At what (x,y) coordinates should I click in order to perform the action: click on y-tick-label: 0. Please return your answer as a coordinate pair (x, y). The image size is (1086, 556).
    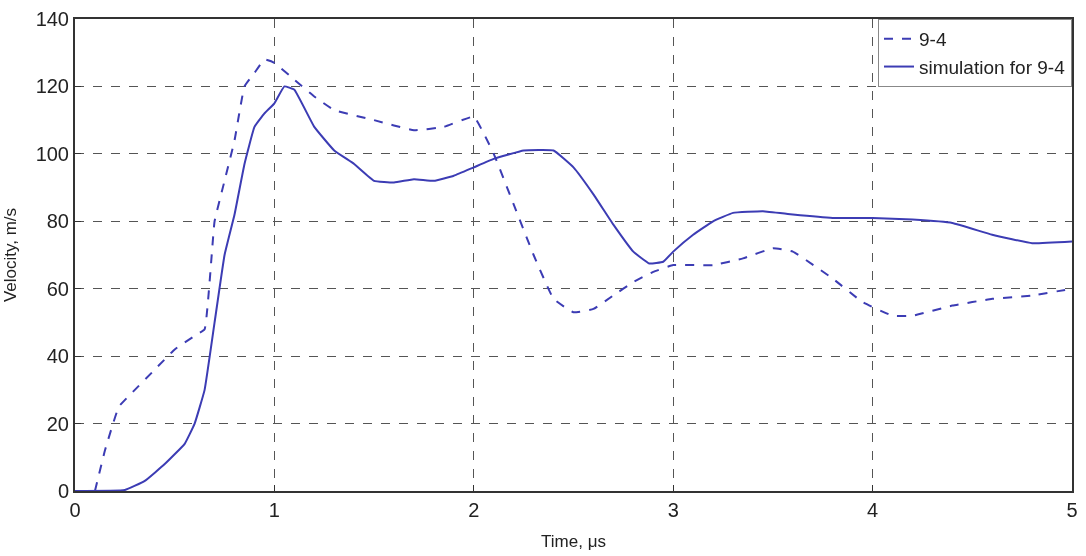
    Looking at the image, I should click on (63, 491).